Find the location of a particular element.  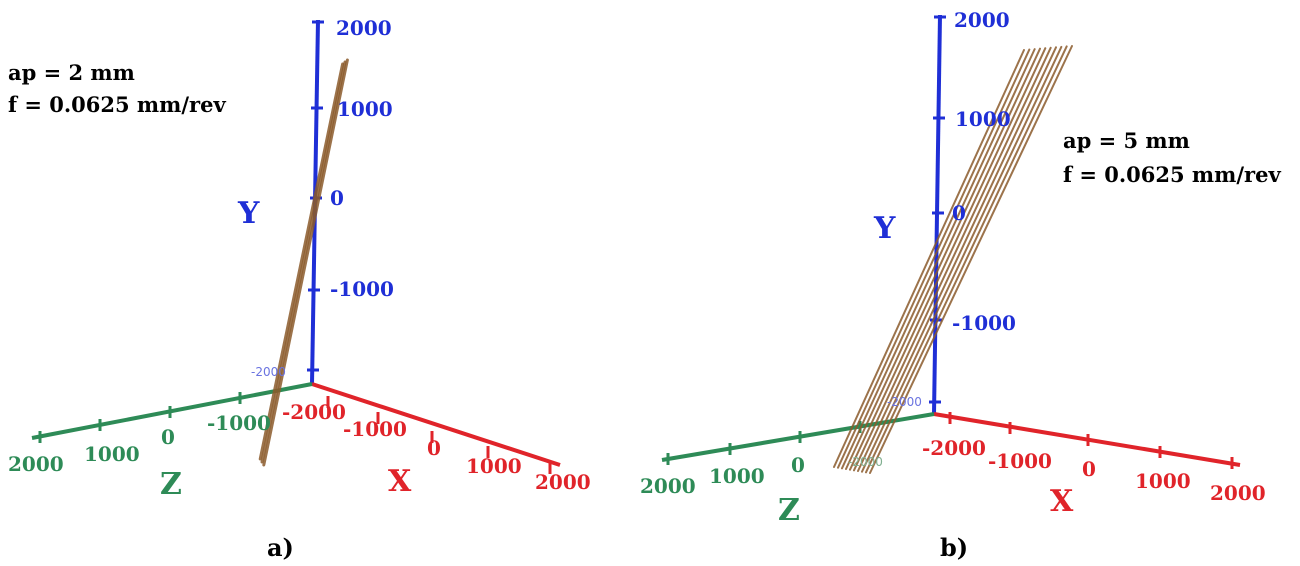

x-axis-line is located at coordinates (436, 424).